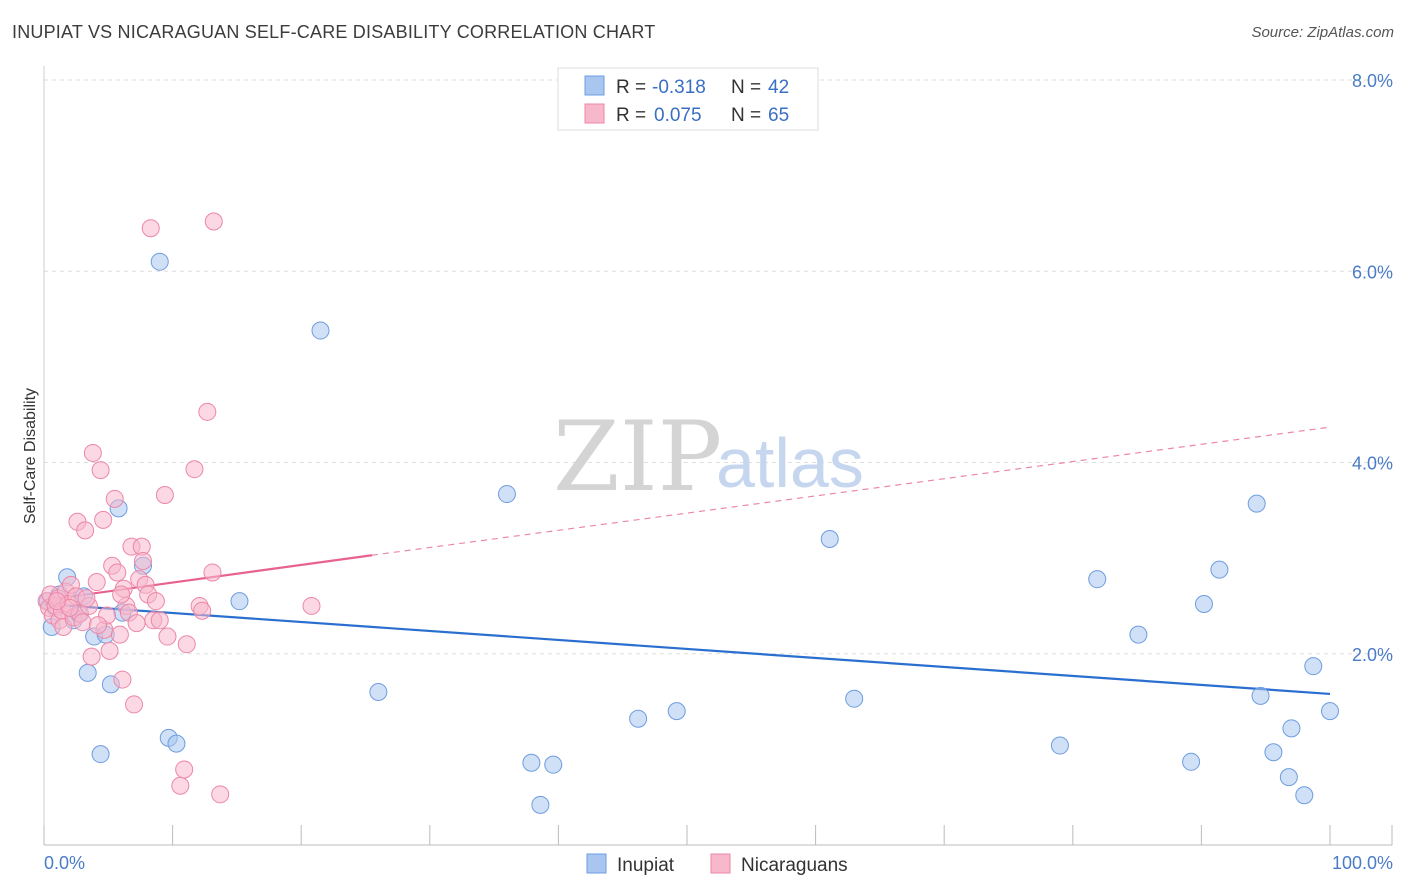 Image resolution: width=1406 pixels, height=892 pixels. What do you see at coordinates (794, 865) in the screenshot?
I see `bottom-legend-label-nicaraguans: Nicaraguans` at bounding box center [794, 865].